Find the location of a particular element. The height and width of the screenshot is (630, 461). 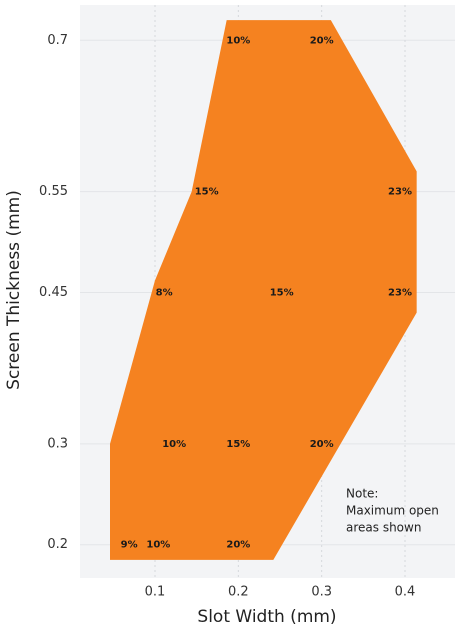

y-axis-label: Screen Thickness (mm) is located at coordinates (14, 290).